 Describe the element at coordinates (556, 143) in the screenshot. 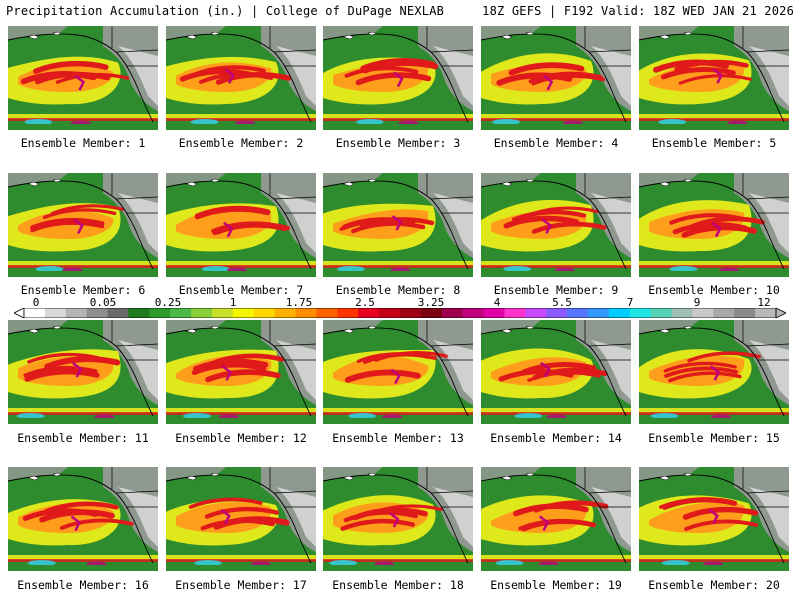

I see `ensemble-member-label: Ensemble Member: 4` at that location.